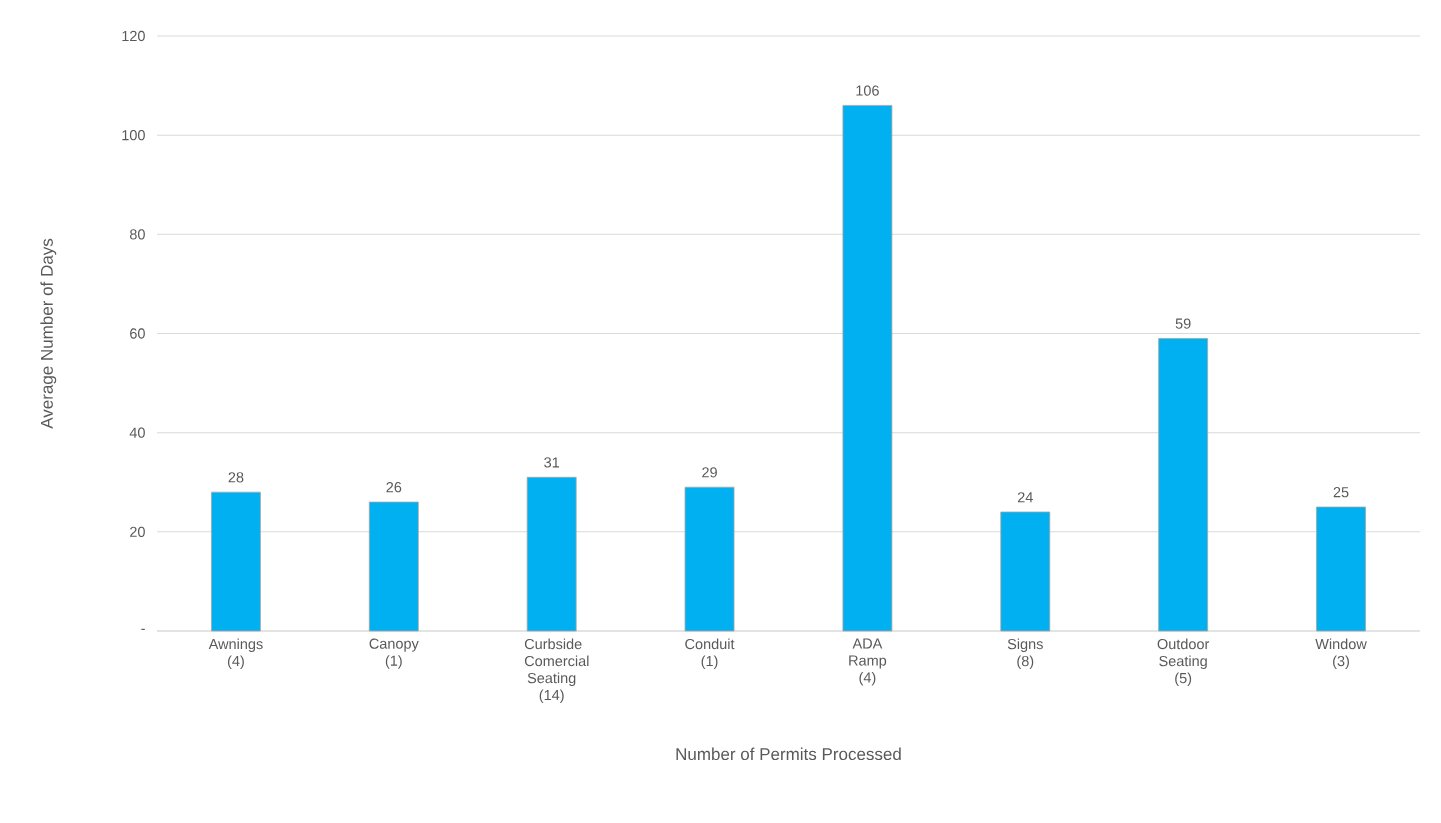  What do you see at coordinates (236, 477) in the screenshot?
I see `data-label: 28` at bounding box center [236, 477].